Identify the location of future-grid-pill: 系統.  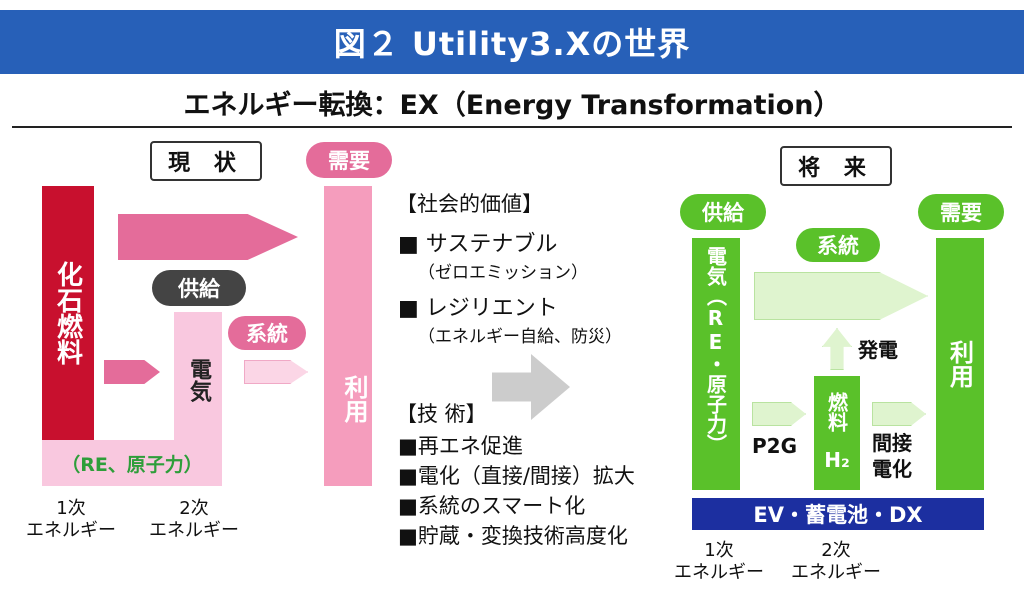
(838, 245).